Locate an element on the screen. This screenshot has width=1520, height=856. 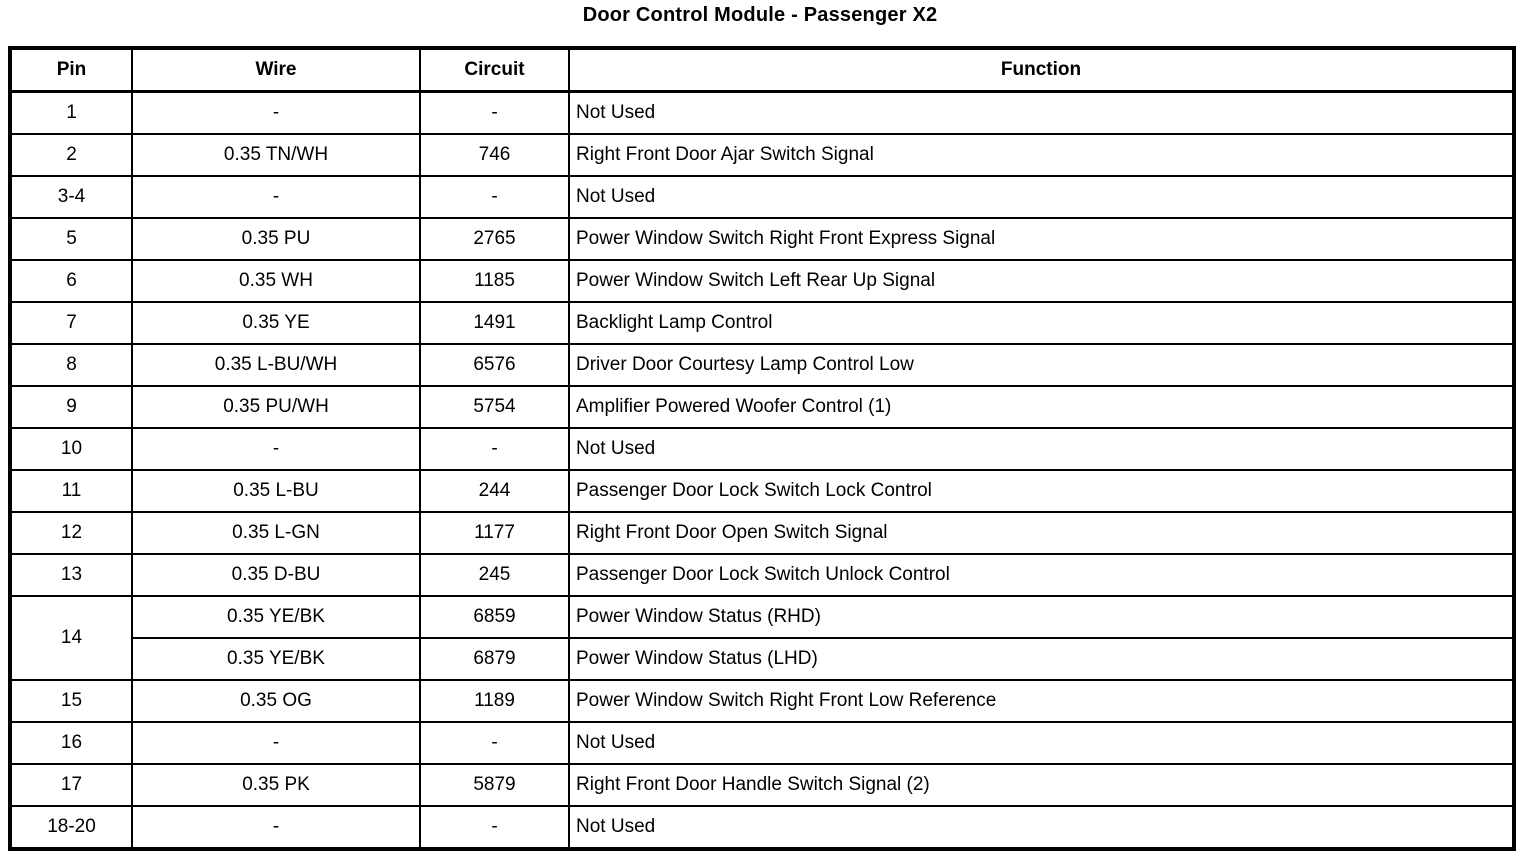
circuit-cell: 1177 is located at coordinates (494, 533).